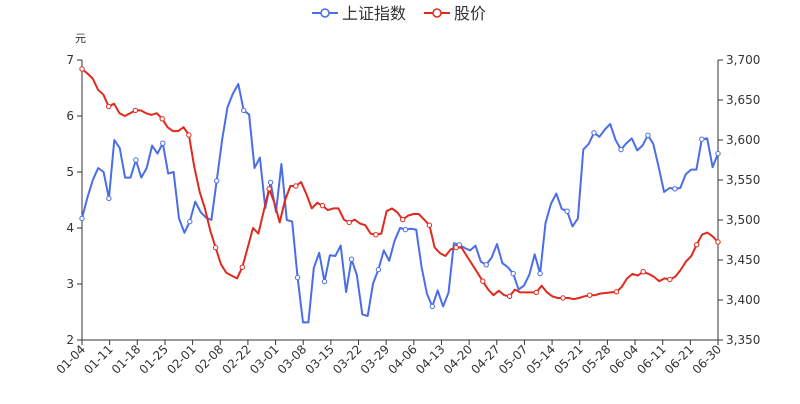  Describe the element at coordinates (624, 359) in the screenshot. I see `x-tick-label: 06-04` at that location.